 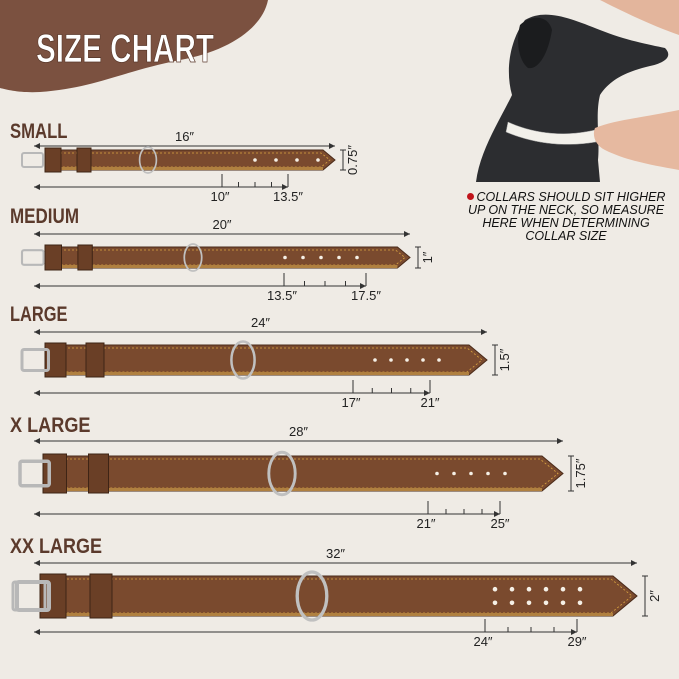 I want to click on collar-size-x-large: X LARGE 28″ 1.75″ 21″ 25″, so click(x=299, y=472).